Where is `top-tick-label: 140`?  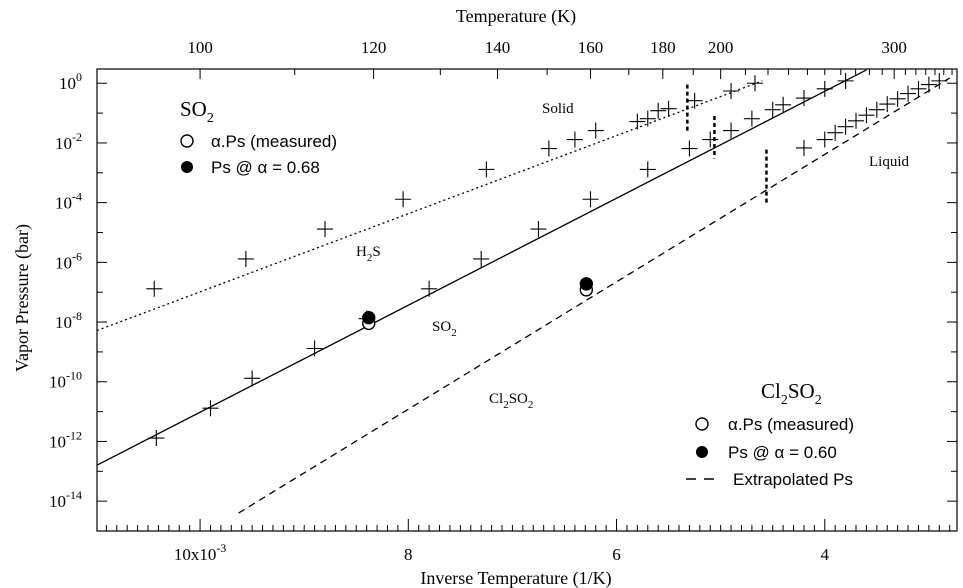
top-tick-label: 140 is located at coordinates (498, 47).